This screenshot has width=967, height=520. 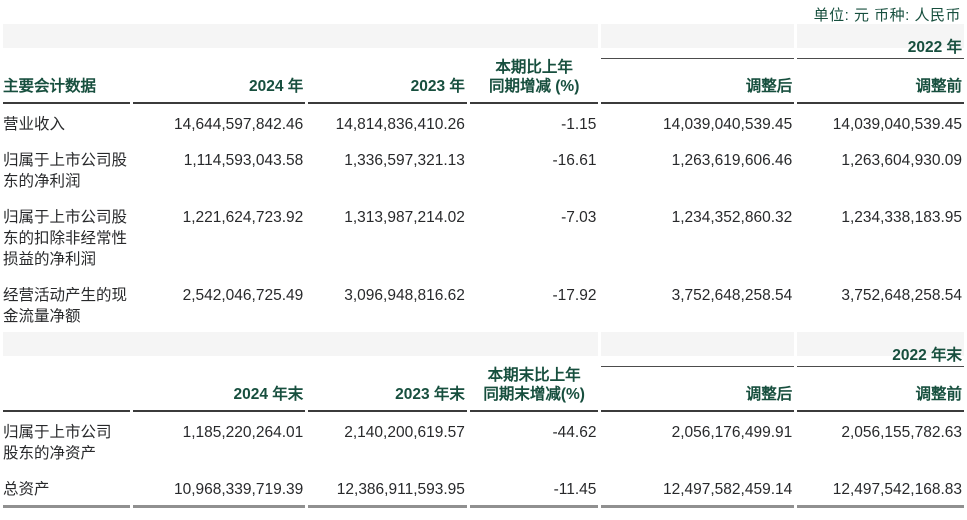 What do you see at coordinates (65, 306) in the screenshot?
I see `metric-label: 经营活动产生的现 金流量净额` at bounding box center [65, 306].